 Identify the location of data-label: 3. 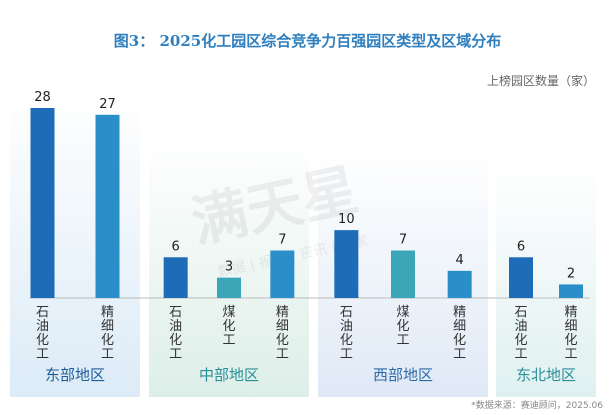
(229, 267).